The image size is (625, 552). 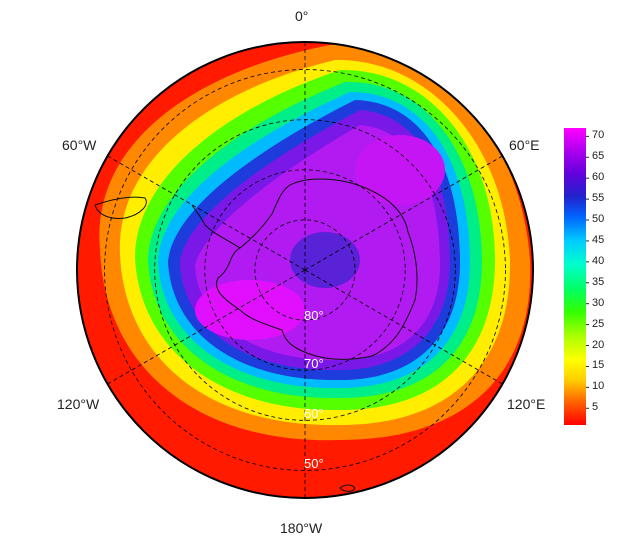 What do you see at coordinates (598, 260) in the screenshot?
I see `colorbar-tick-label: 40` at bounding box center [598, 260].